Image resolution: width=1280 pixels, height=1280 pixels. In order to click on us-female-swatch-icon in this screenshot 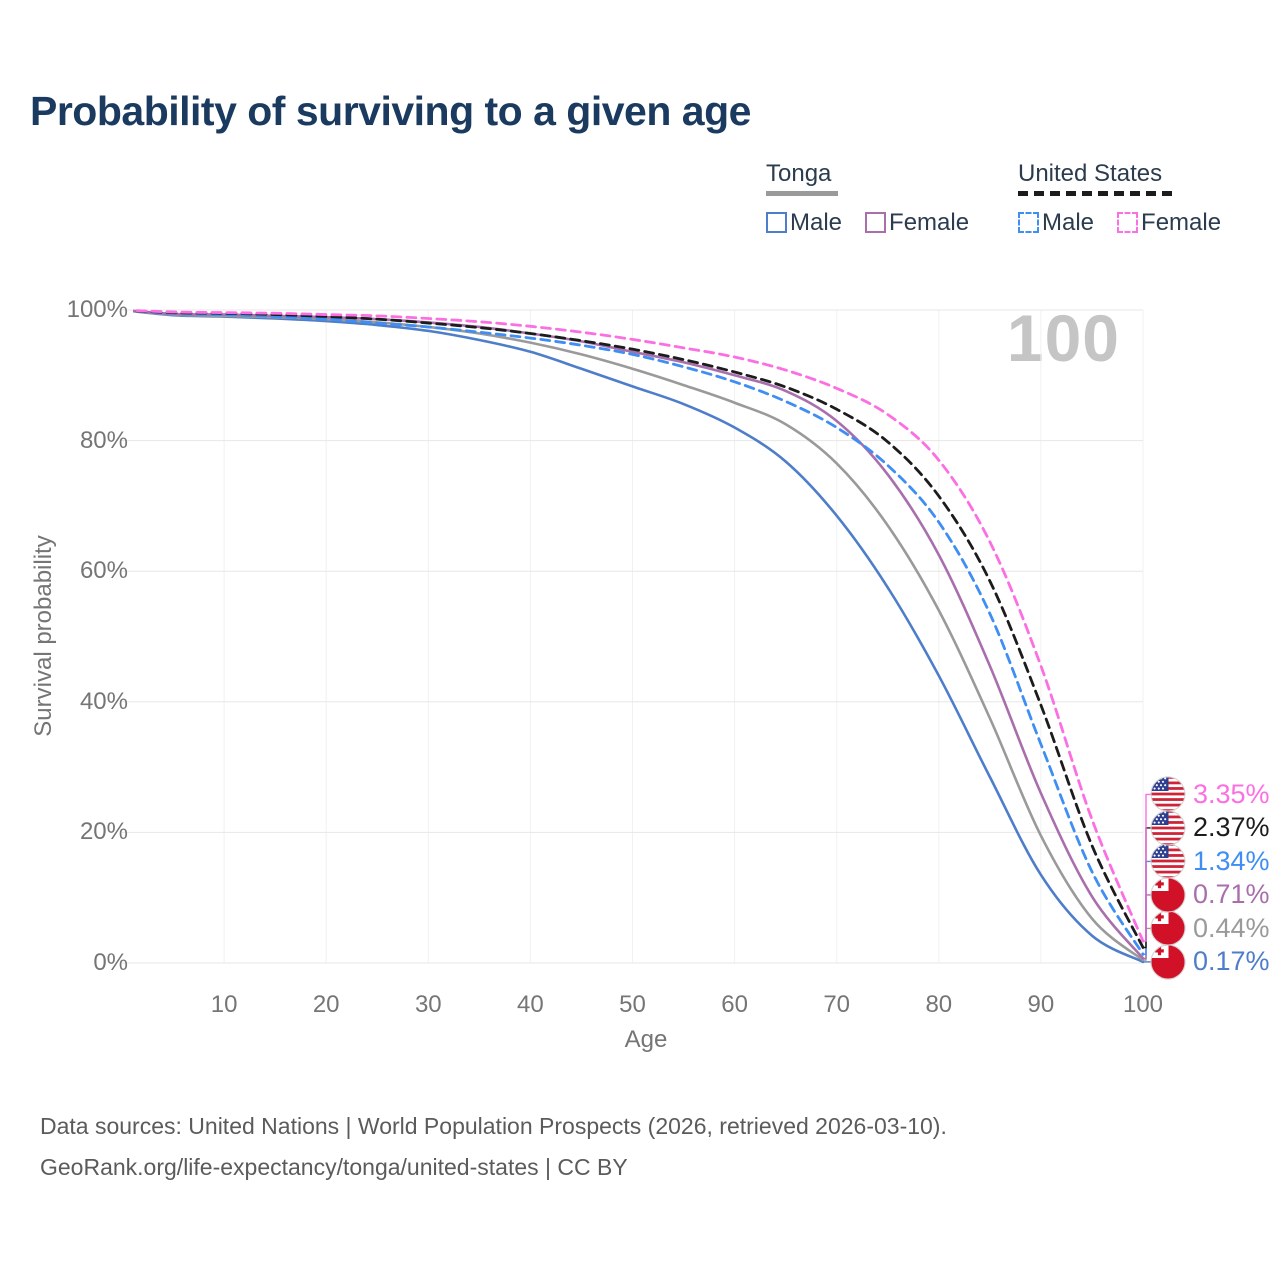, I will do `click(1128, 222)`.